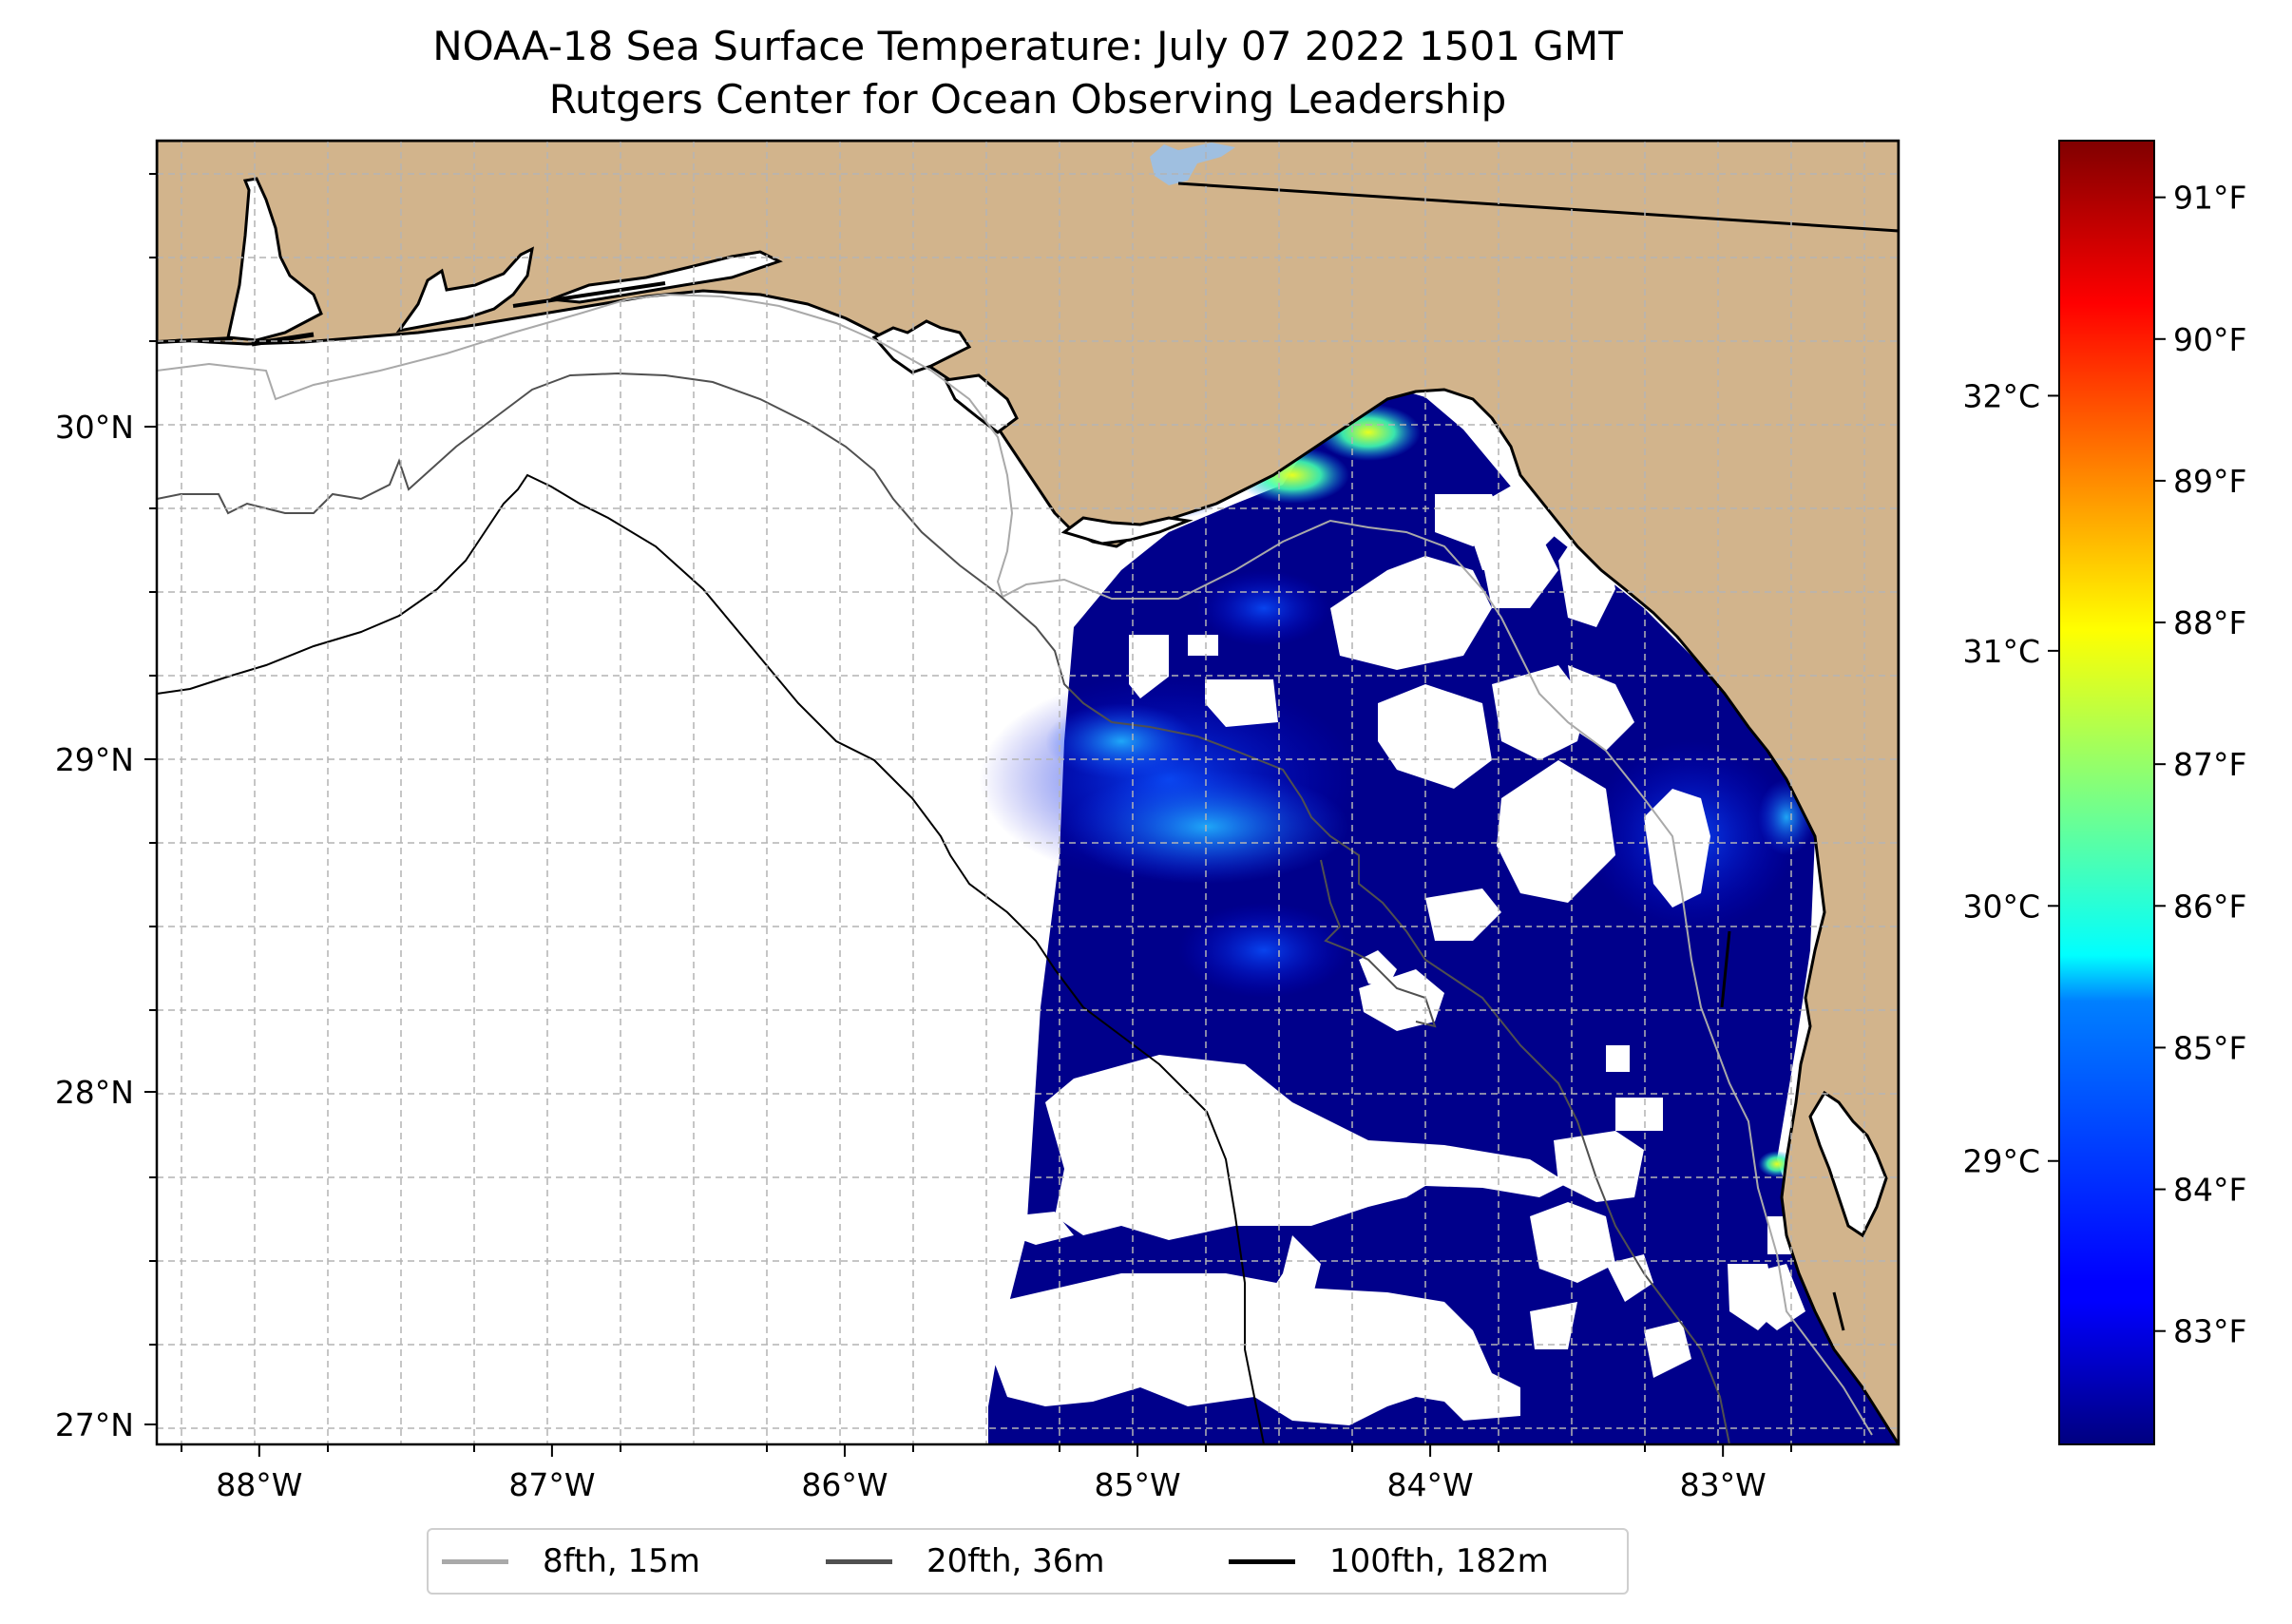 This screenshot has height=1624, width=2292. I want to click on isobath-legend: 8fth, 15m 20fth, 36m 100fth, 182m, so click(1028, 1561).